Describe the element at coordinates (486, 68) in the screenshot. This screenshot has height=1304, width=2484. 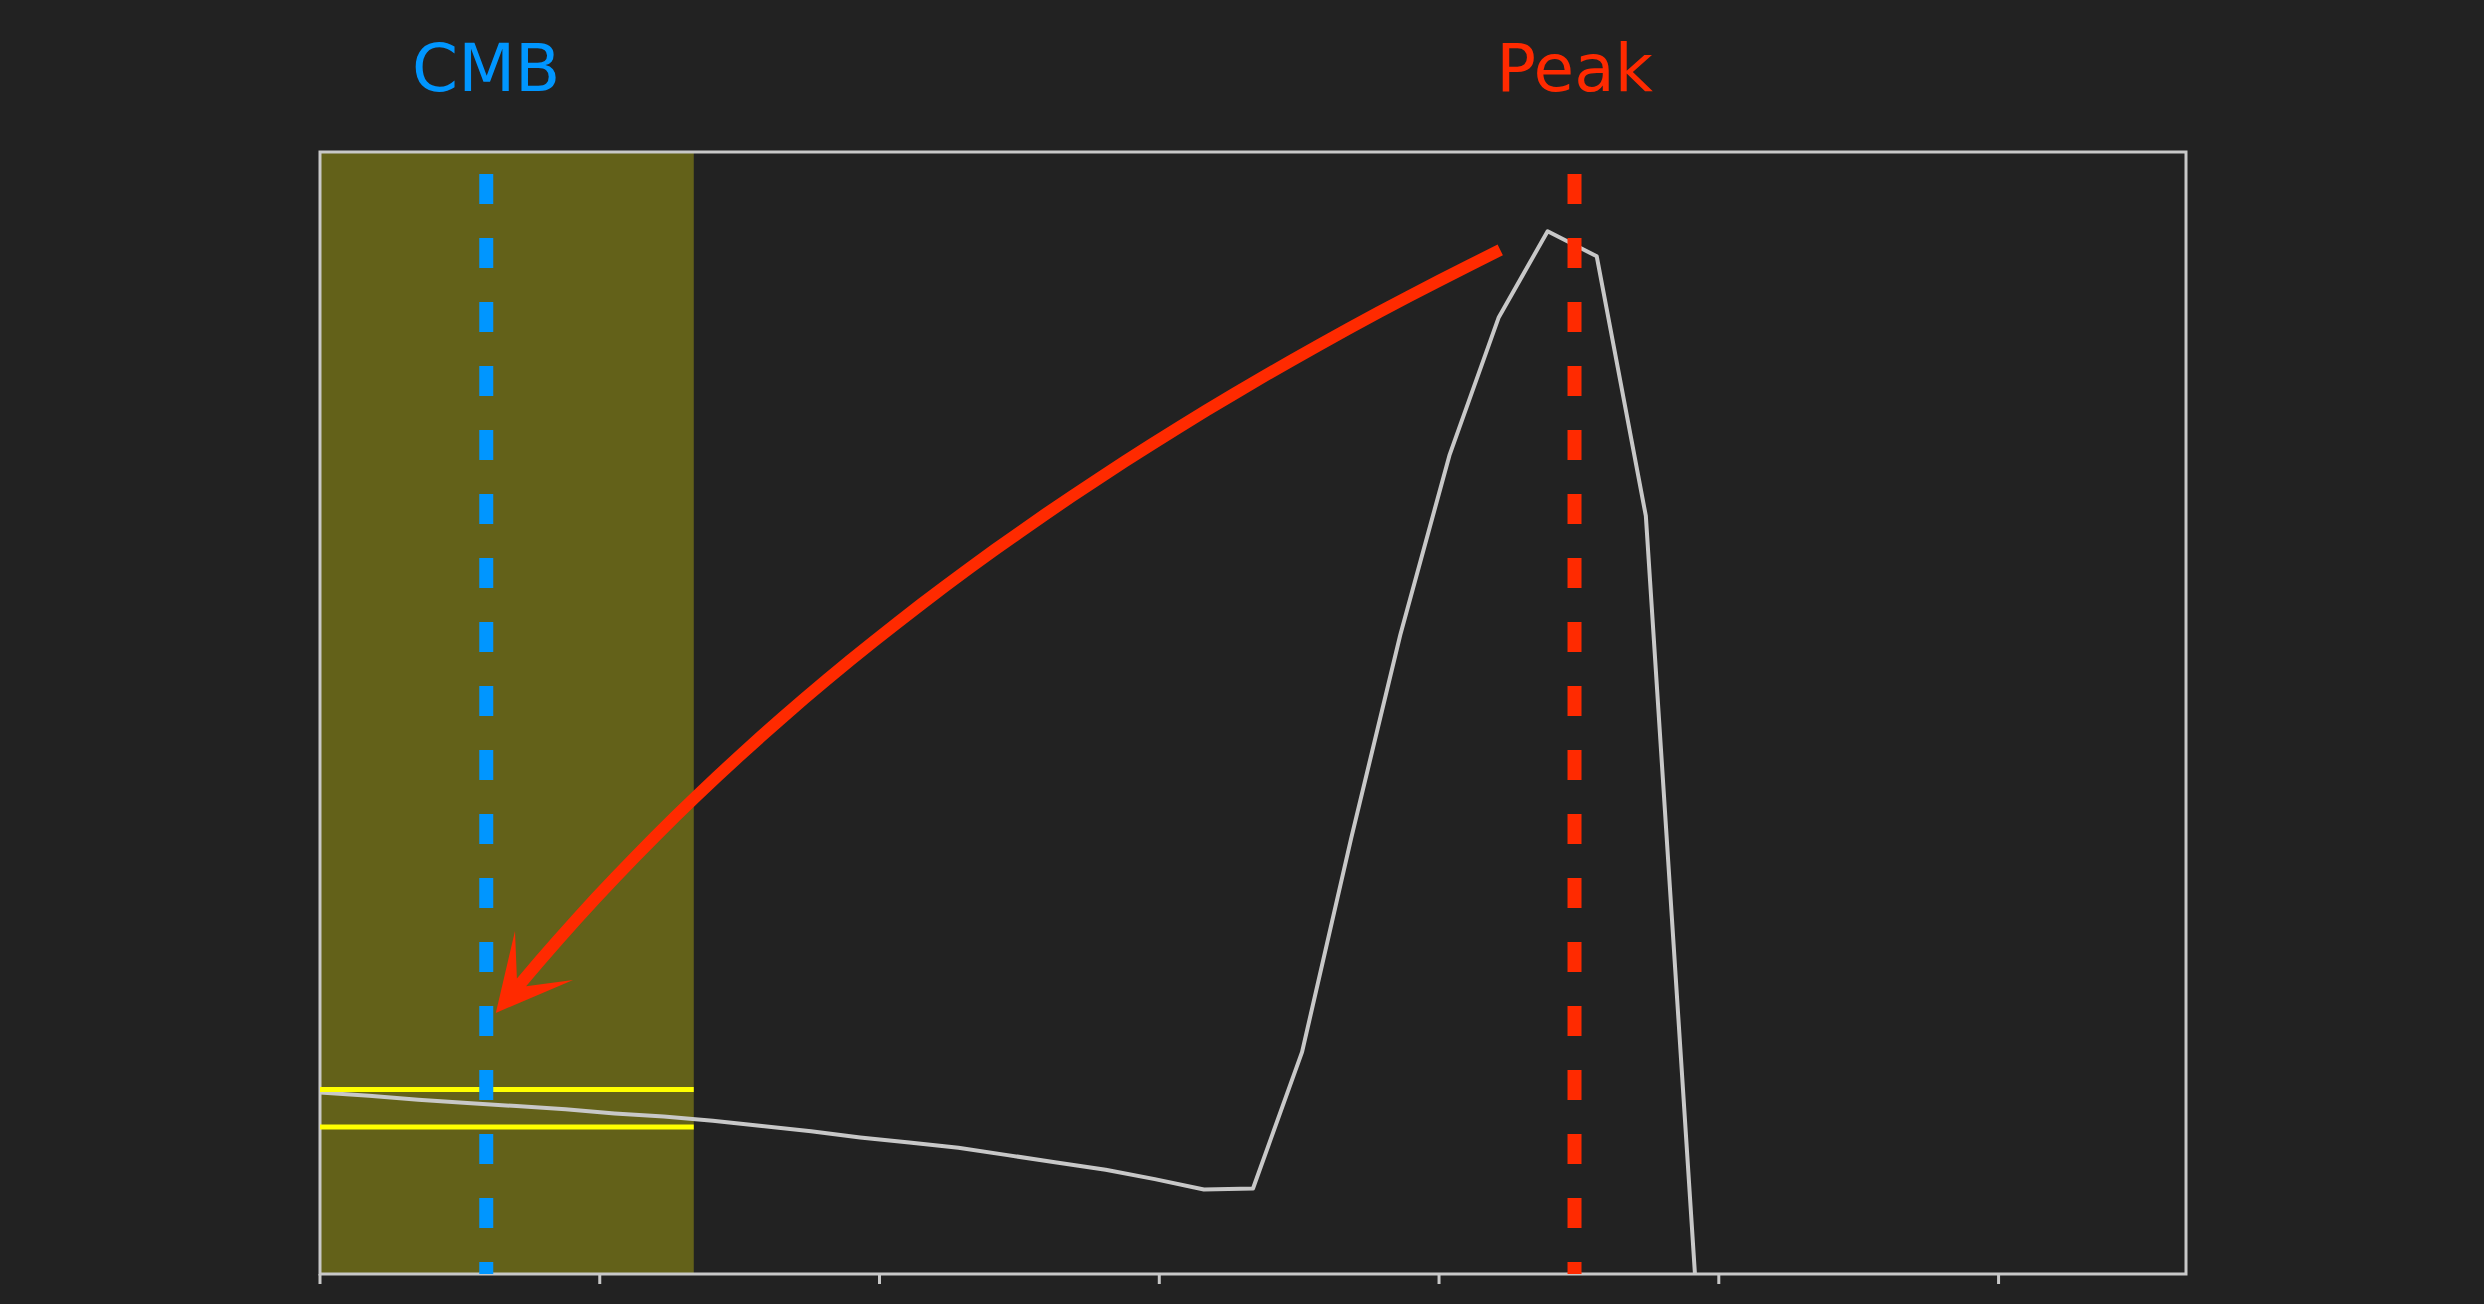
I see `text: CMB` at that location.